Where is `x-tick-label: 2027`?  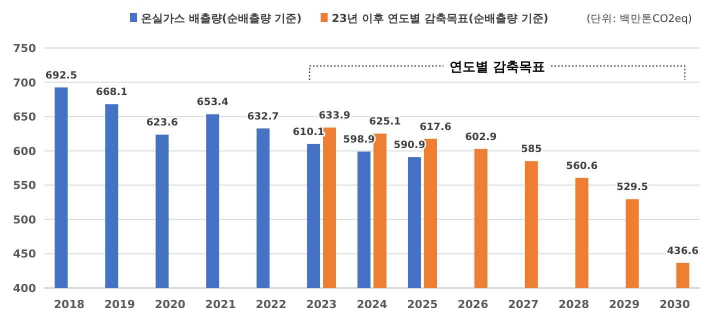 x-tick-label: 2027 is located at coordinates (523, 304).